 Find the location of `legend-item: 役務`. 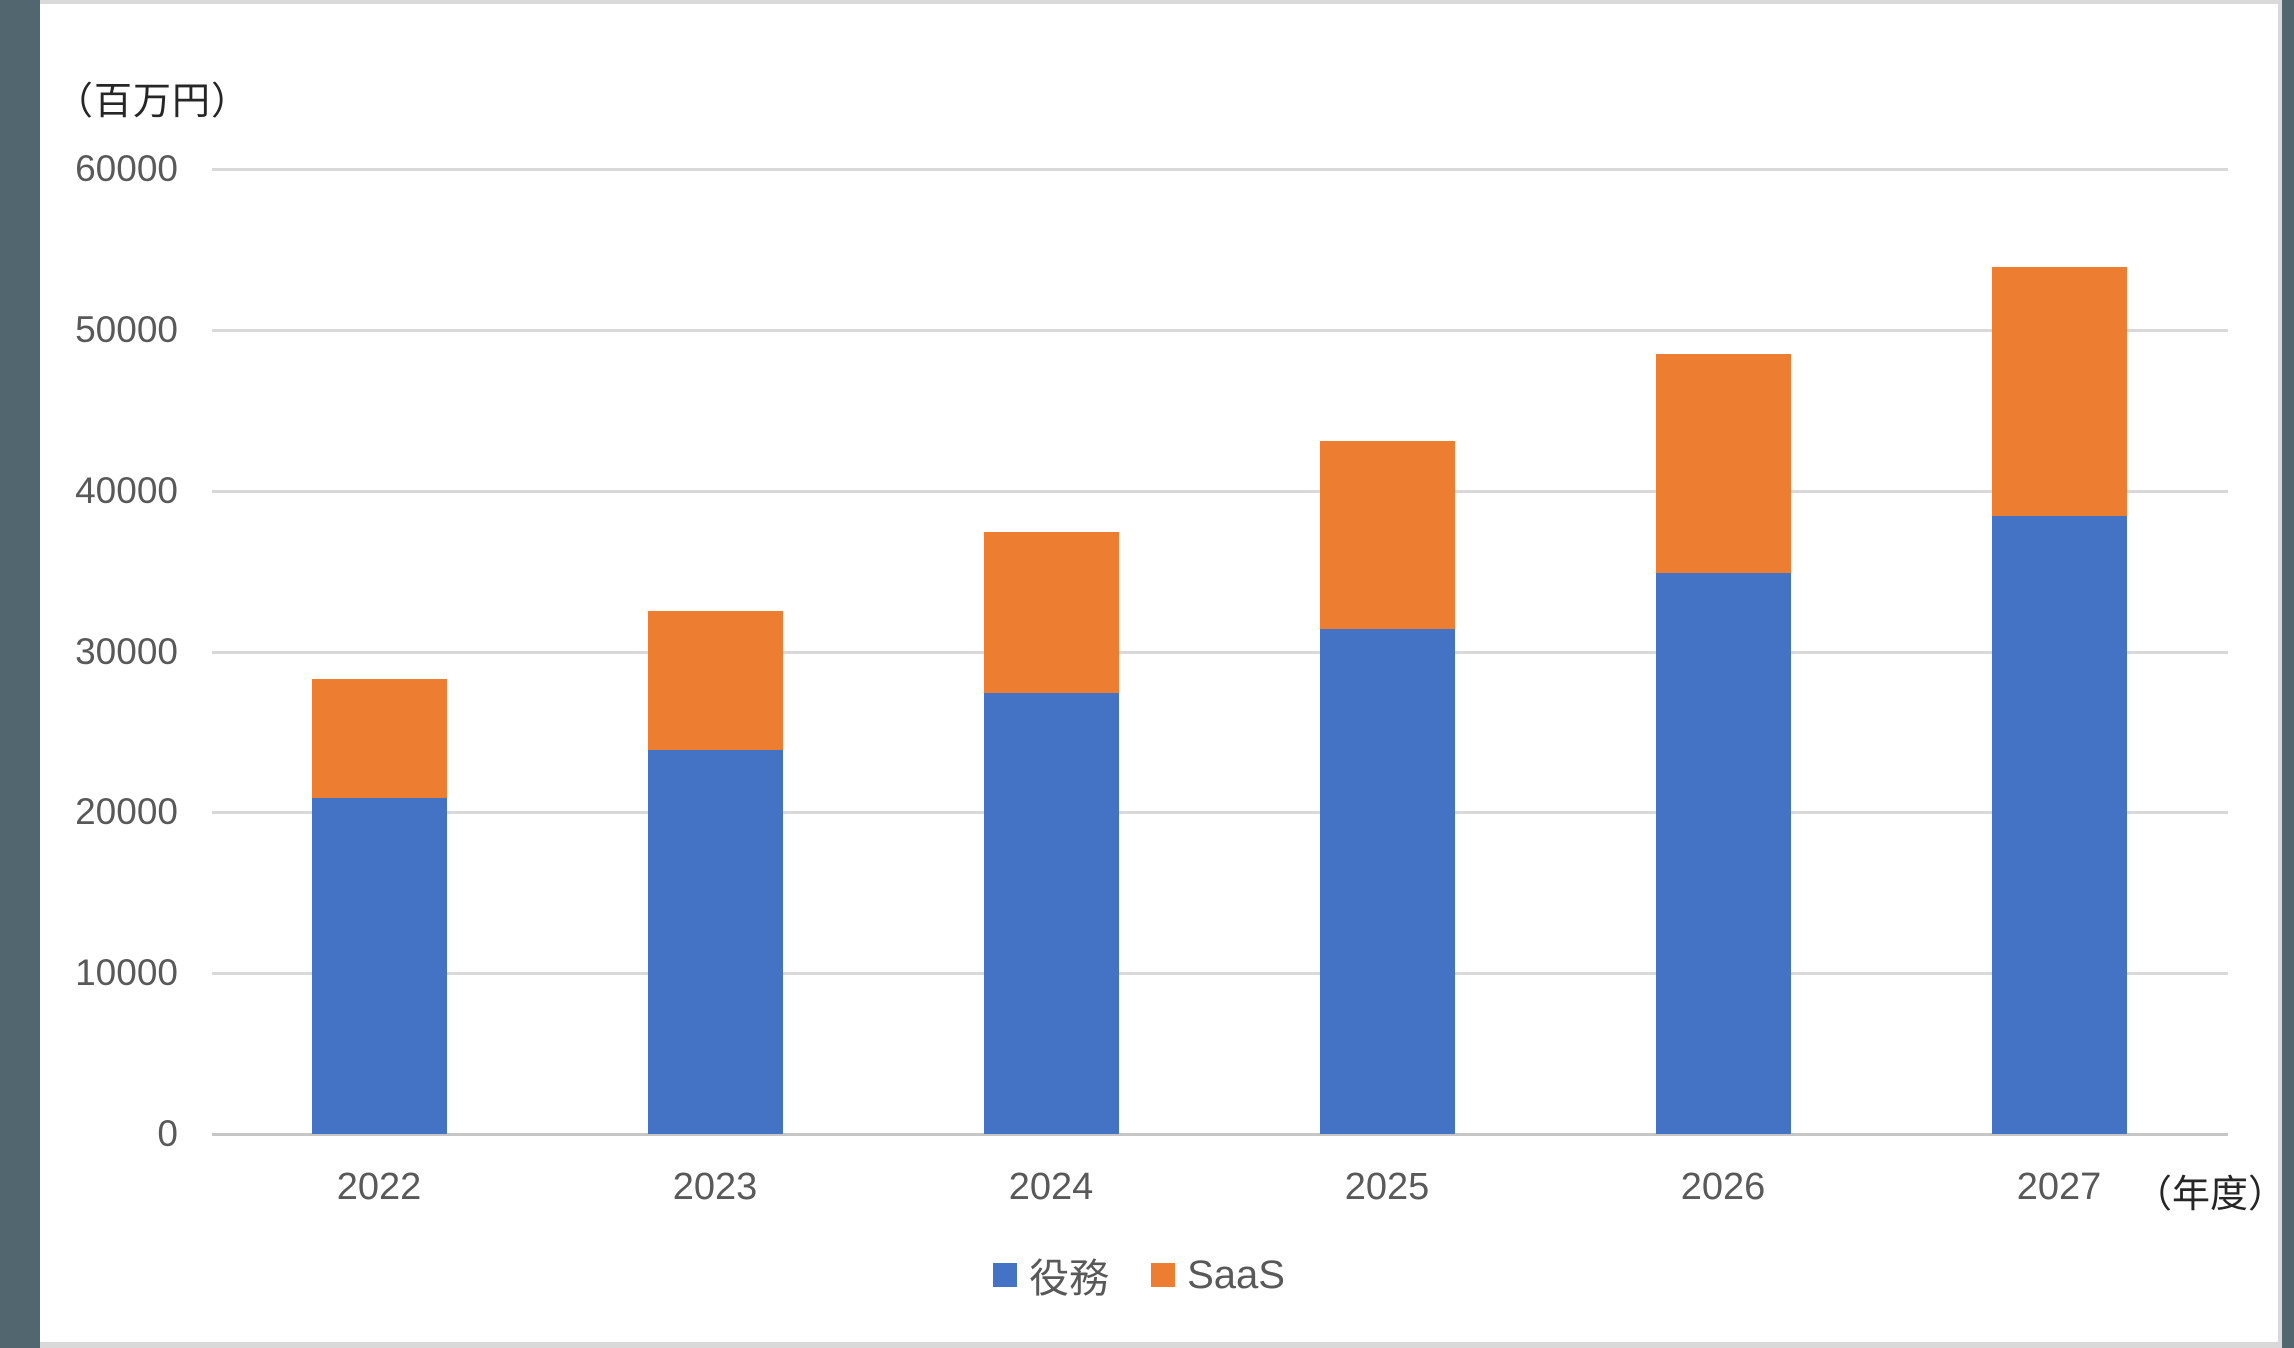

legend-item: 役務 is located at coordinates (1051, 1275).